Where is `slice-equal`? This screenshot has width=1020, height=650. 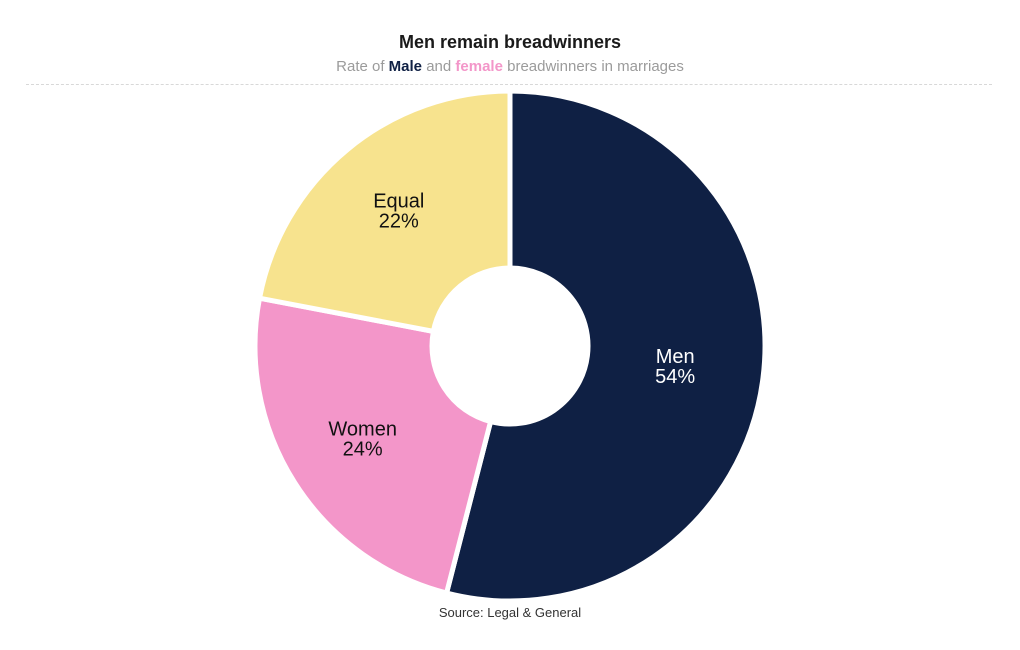
slice-equal is located at coordinates (385, 211).